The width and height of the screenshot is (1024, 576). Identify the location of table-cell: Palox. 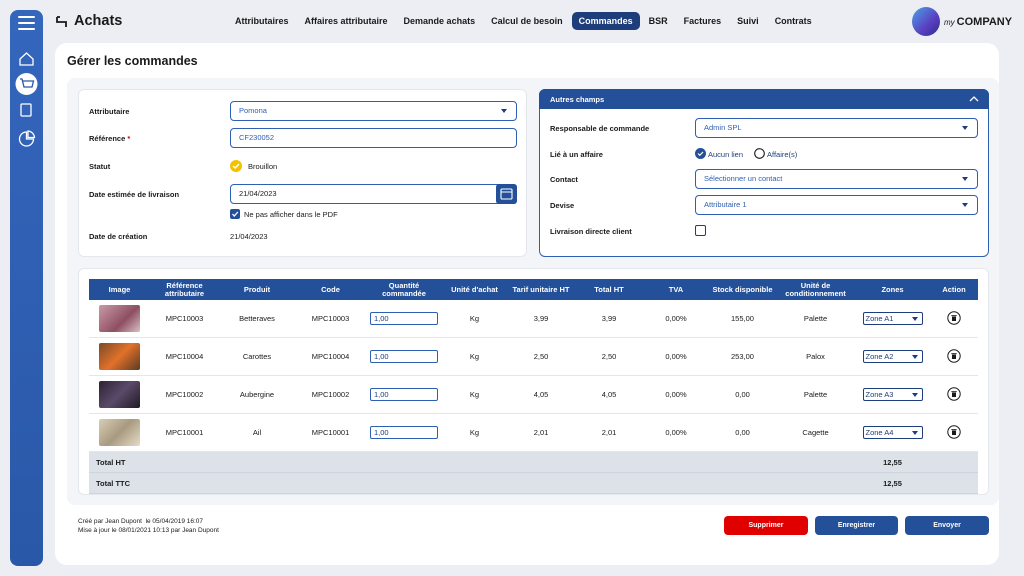
(815, 356).